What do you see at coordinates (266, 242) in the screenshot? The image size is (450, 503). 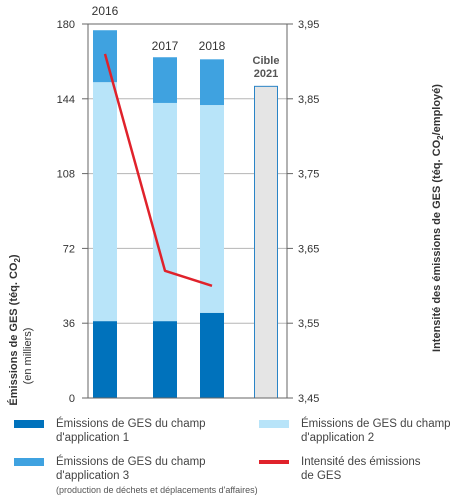 I see `target-bar` at bounding box center [266, 242].